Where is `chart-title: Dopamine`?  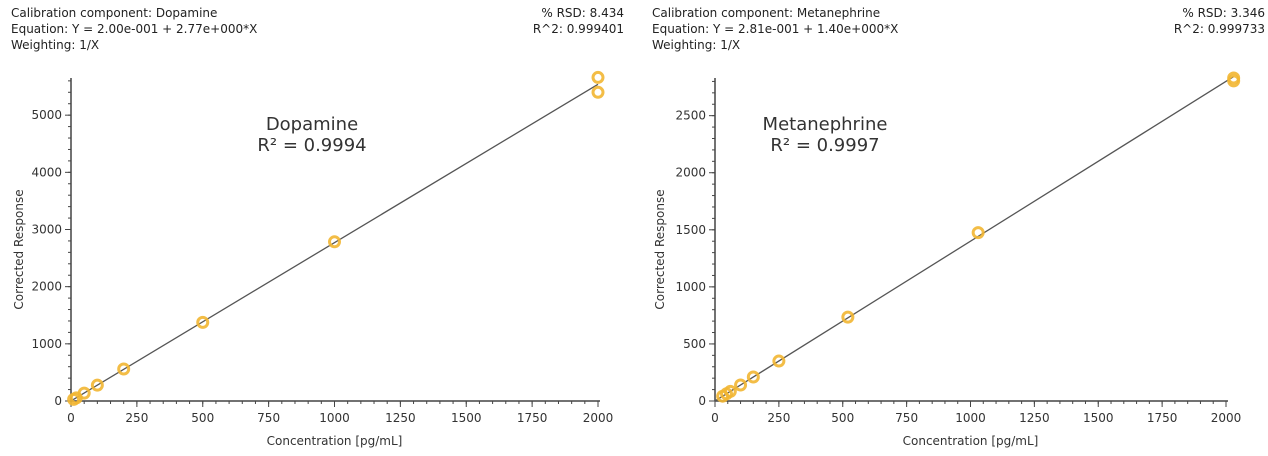
chart-title: Dopamine is located at coordinates (312, 124).